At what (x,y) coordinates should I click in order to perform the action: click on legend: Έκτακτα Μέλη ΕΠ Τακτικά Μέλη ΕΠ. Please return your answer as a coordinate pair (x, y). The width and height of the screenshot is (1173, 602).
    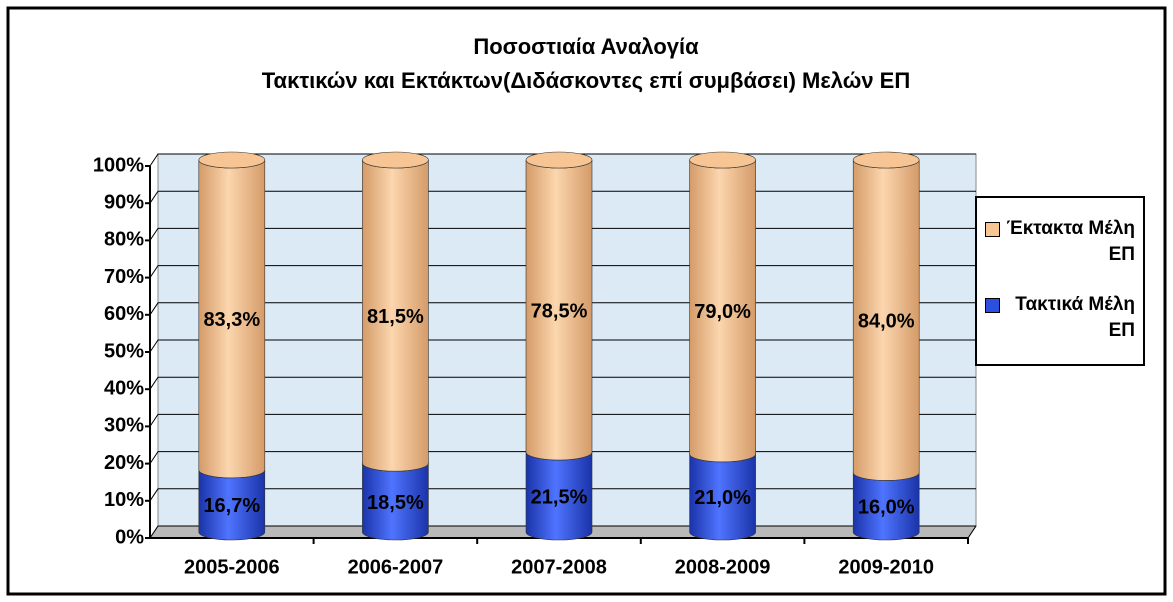
    Looking at the image, I should click on (1060, 281).